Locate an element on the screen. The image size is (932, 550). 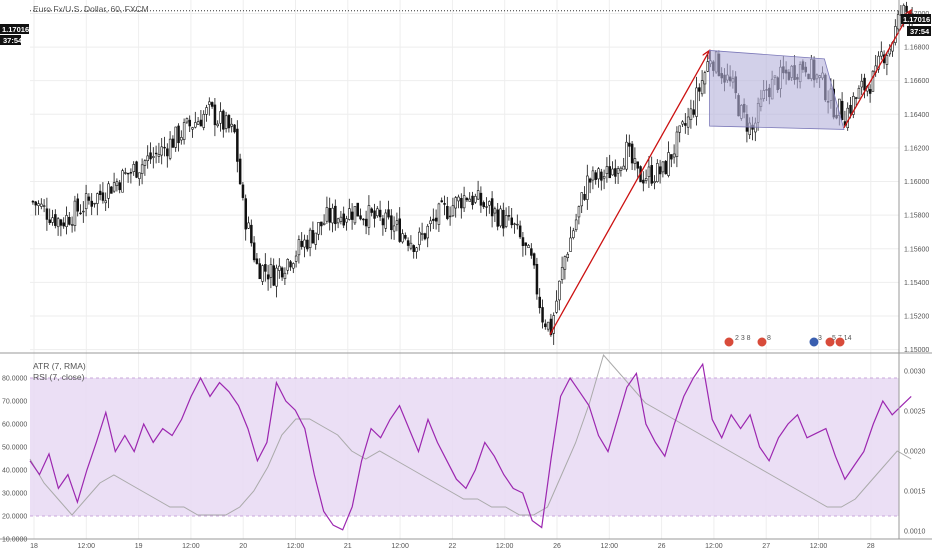
time-tick-label: 26 is located at coordinates (557, 546).